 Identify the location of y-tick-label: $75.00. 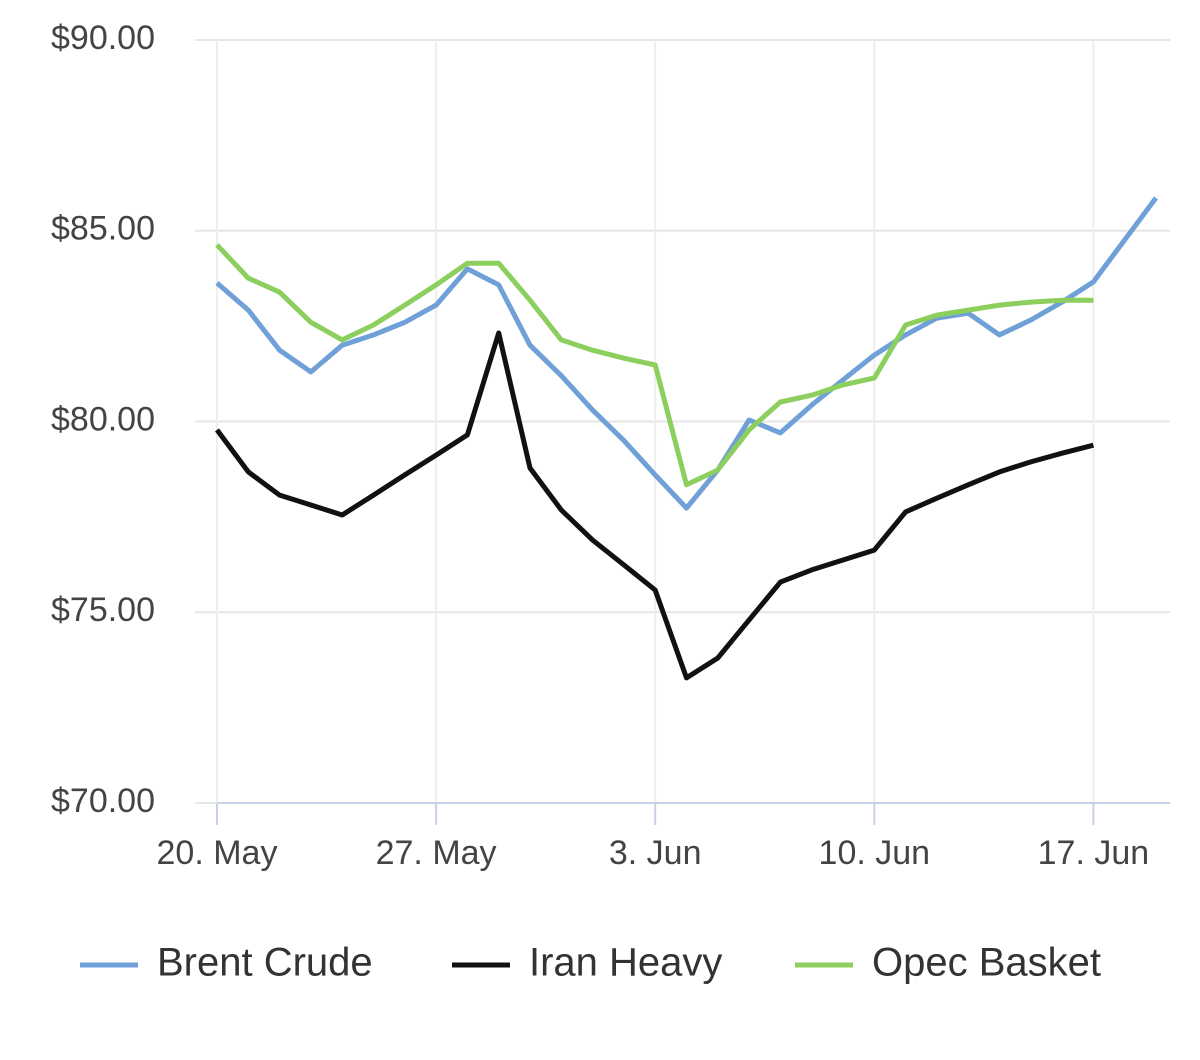
(103, 610).